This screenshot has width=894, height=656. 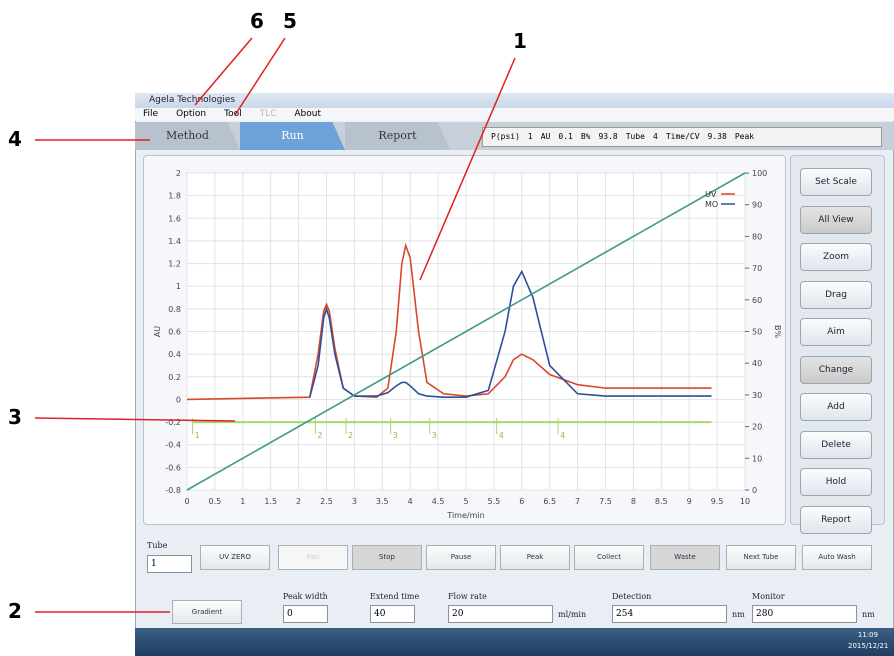 I want to click on x-axis-label: Time/min, so click(x=465, y=515).